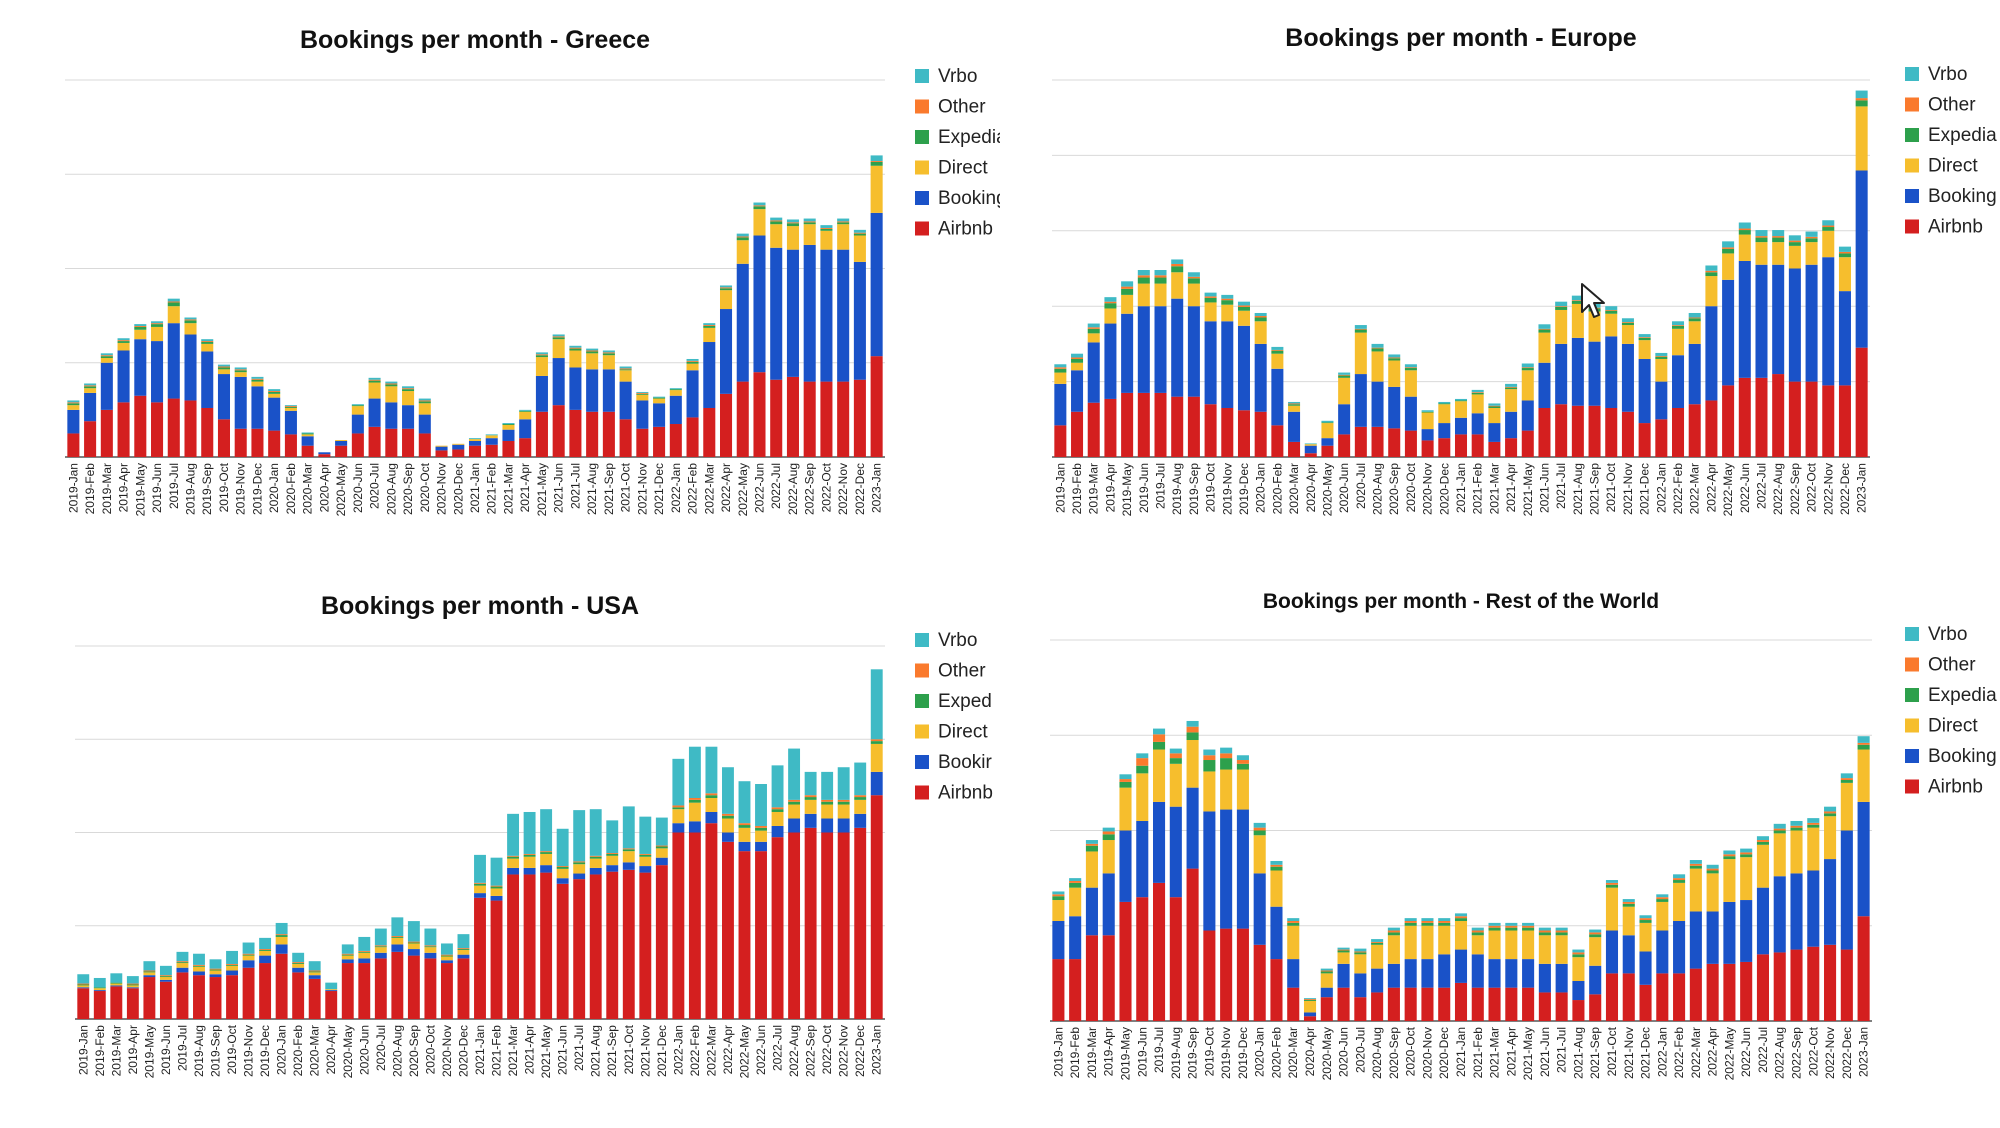  Describe the element at coordinates (458, 489) in the screenshot. I see `x-tick-label: 2020-Dec` at that location.